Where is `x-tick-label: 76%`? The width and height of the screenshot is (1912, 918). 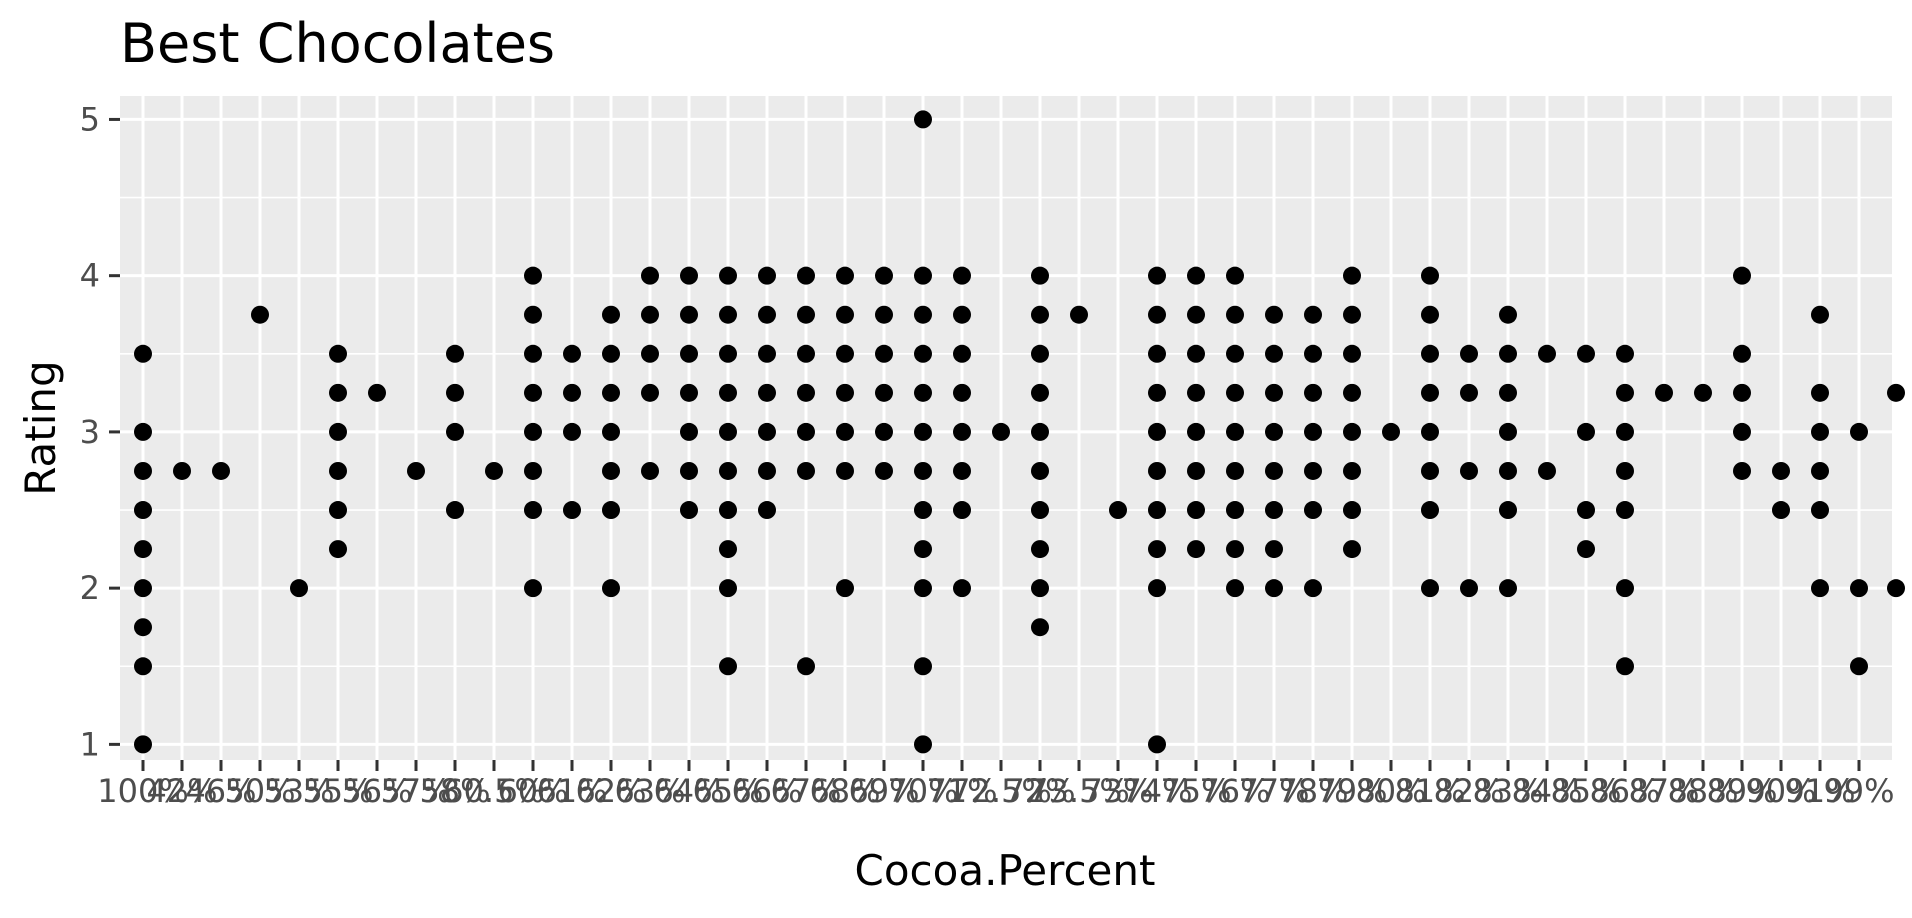 x-tick-label: 76% is located at coordinates (1234, 791).